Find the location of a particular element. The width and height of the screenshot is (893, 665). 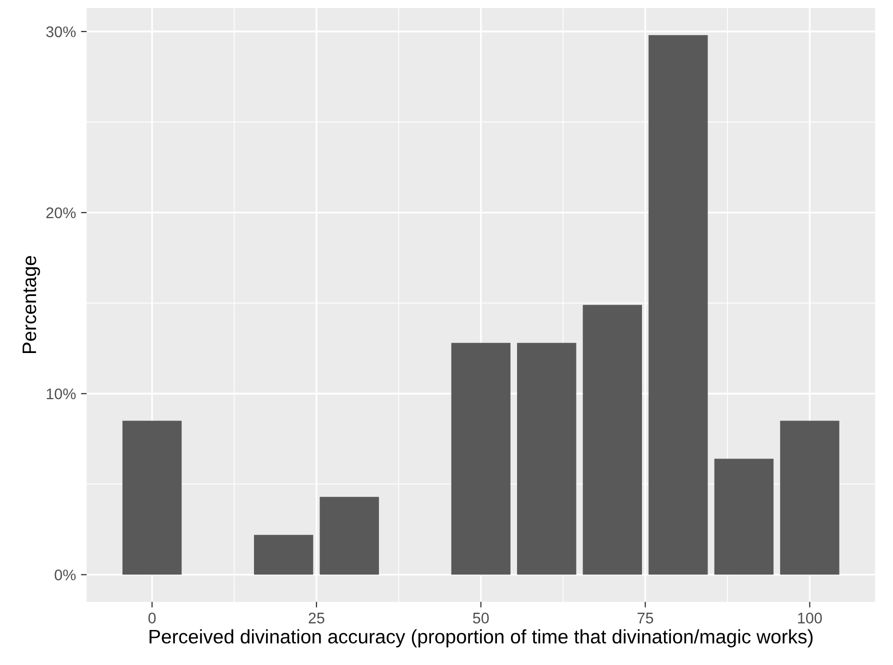

x-axis-title: Perceived divination accuracy (proportion of time that divination/magic works) is located at coordinates (481, 638).